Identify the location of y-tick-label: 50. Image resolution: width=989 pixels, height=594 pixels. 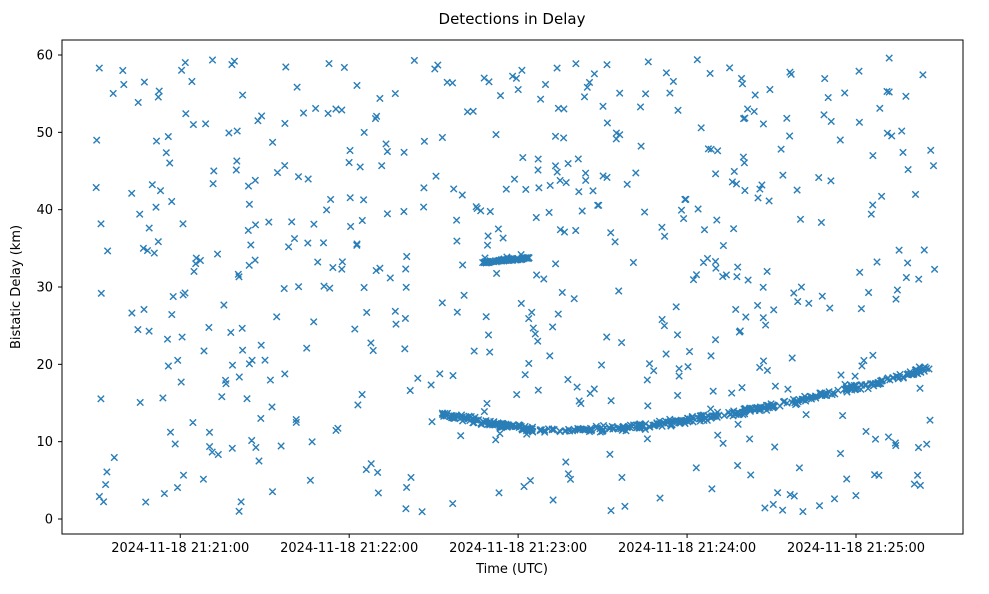
(44, 133).